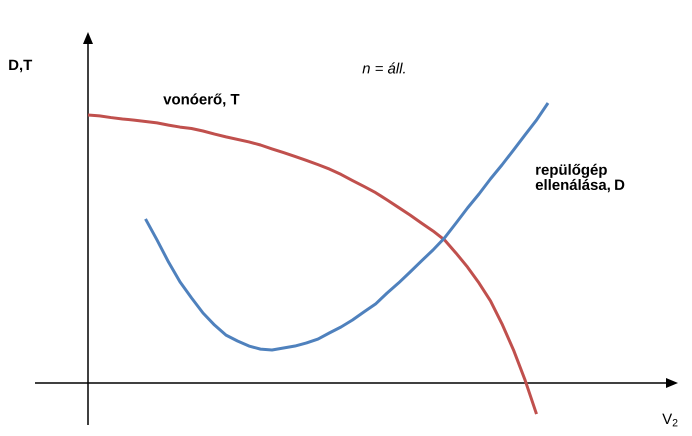 This screenshot has height=436, width=692. I want to click on series-label: repülőgép ellenálása, D, so click(580, 178).